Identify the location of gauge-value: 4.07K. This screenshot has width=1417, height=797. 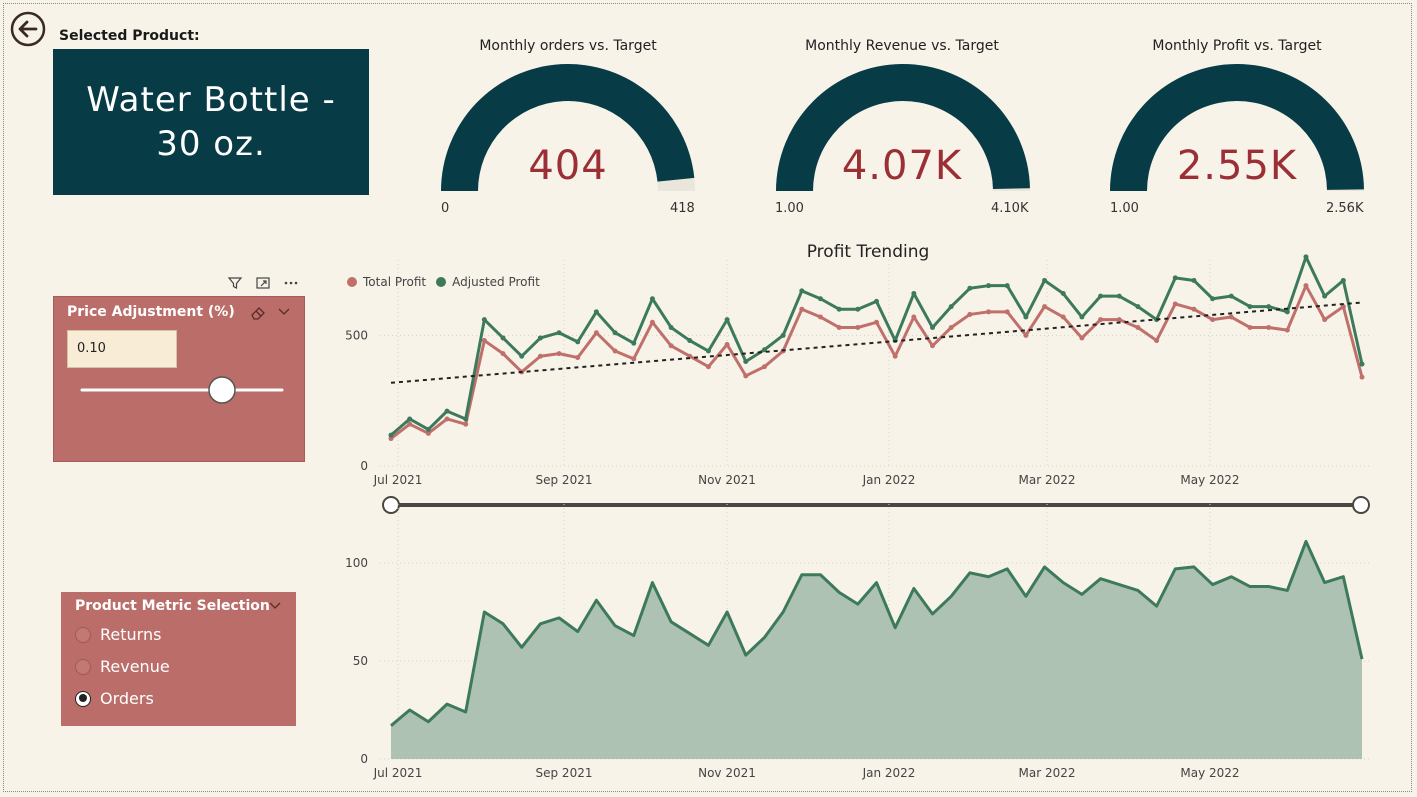
(902, 166).